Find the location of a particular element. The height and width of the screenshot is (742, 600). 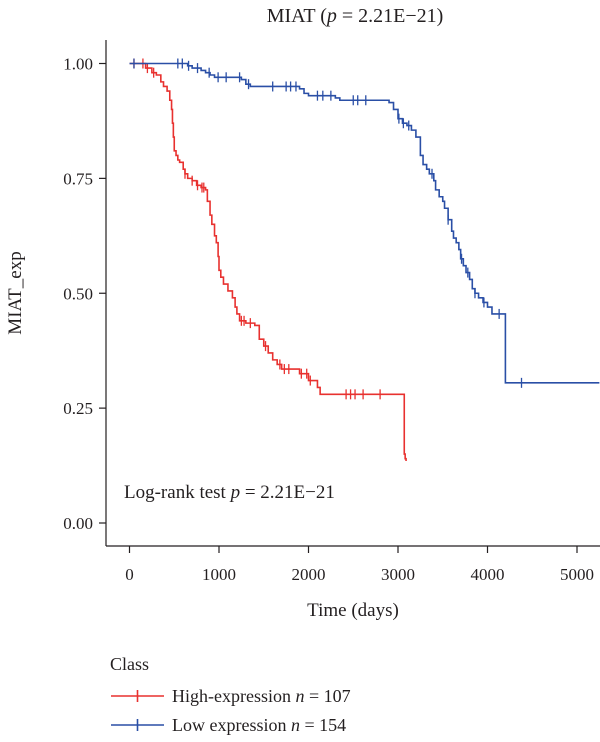

legend-label-high: High-expression n = 107 is located at coordinates (261, 696).